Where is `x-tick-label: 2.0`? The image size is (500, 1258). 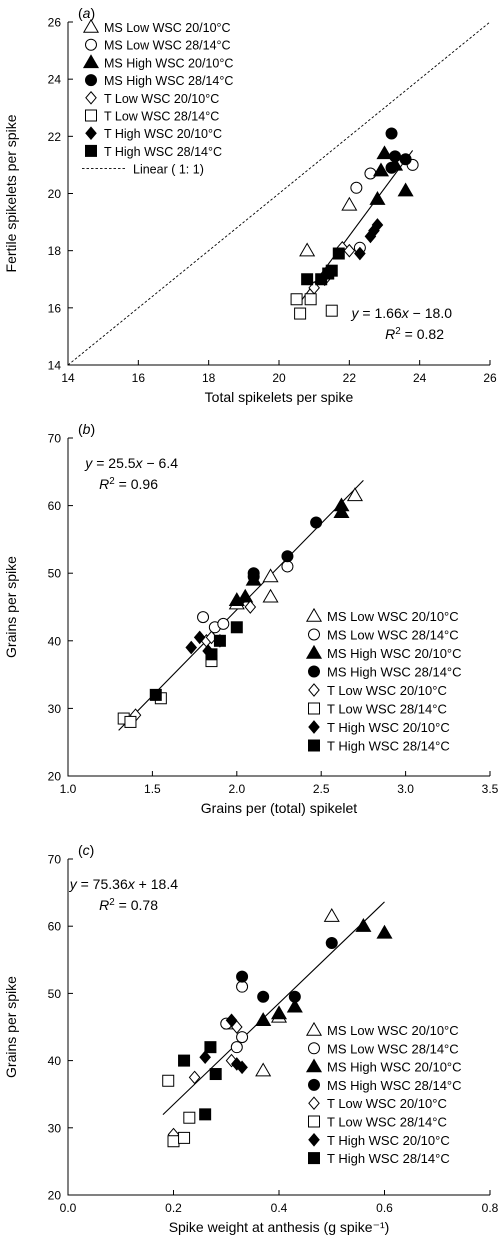 x-tick-label: 2.0 is located at coordinates (236, 789).